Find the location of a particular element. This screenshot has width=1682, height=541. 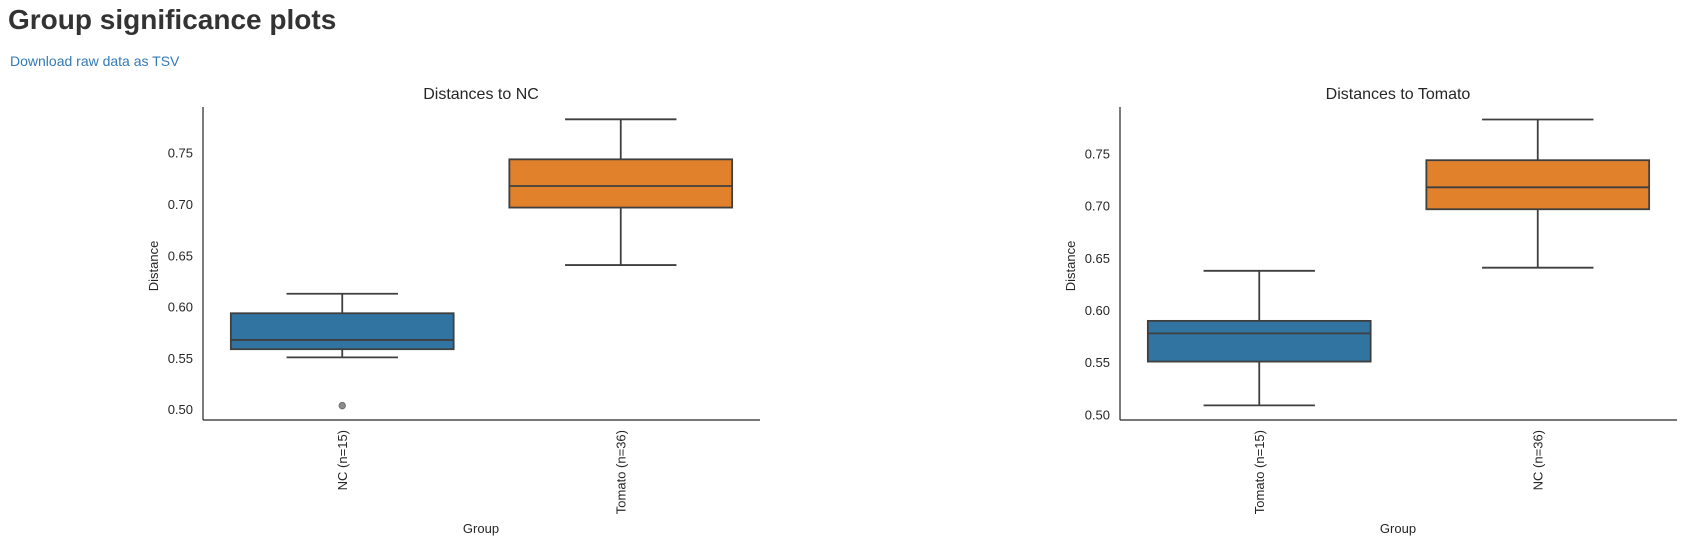

page-title: Group significance plots is located at coordinates (172, 19).